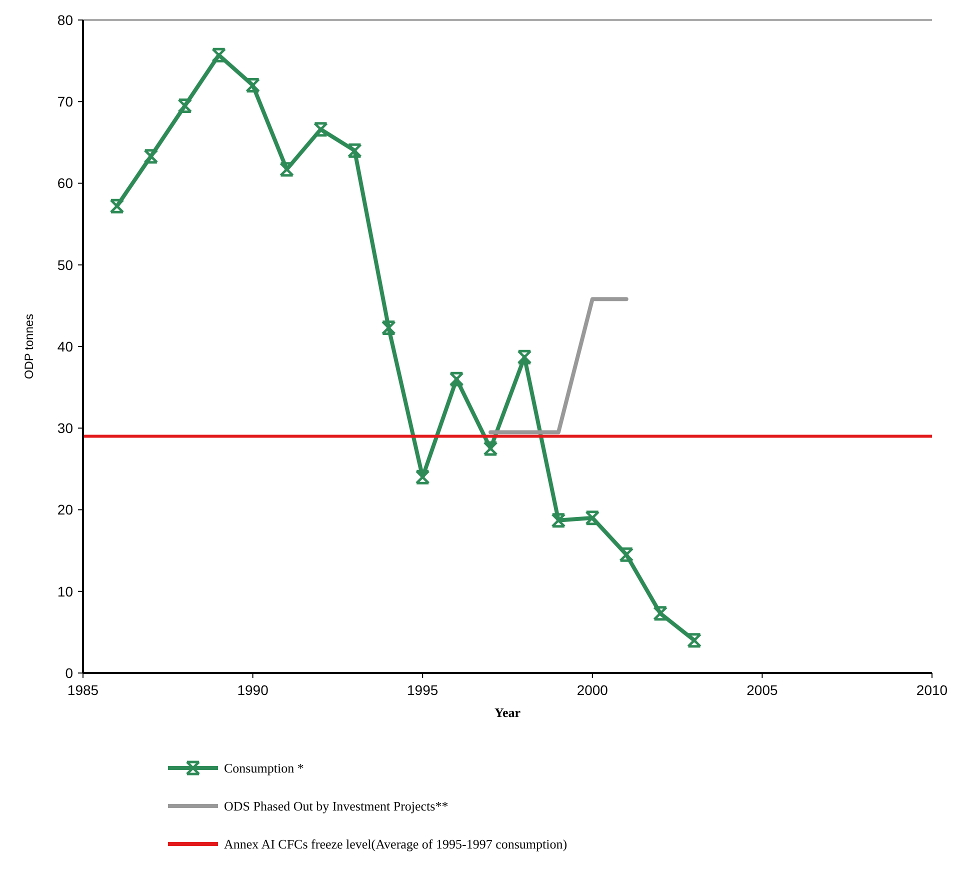  What do you see at coordinates (592, 690) in the screenshot?
I see `x-tick-label: 2000` at bounding box center [592, 690].